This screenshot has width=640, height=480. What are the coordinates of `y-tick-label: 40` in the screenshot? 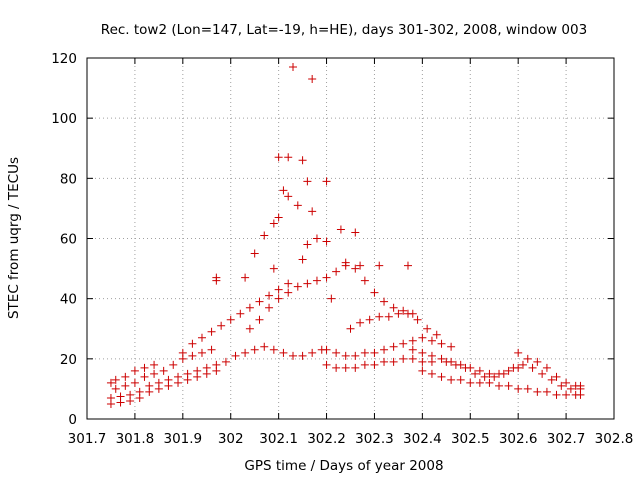 It's located at (68, 300).